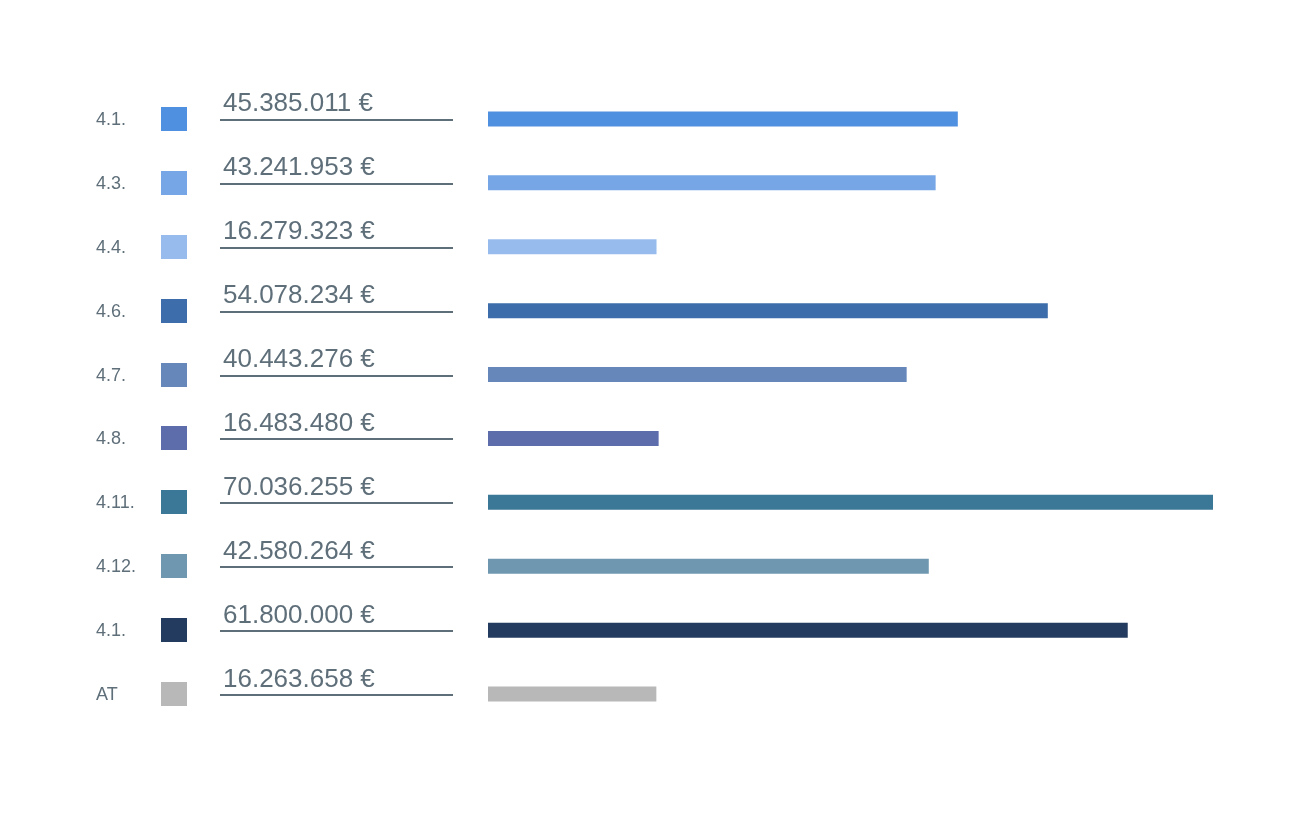 The image size is (1293, 838). Describe the element at coordinates (111, 310) in the screenshot. I see `y-tick-label: 4.6.` at that location.